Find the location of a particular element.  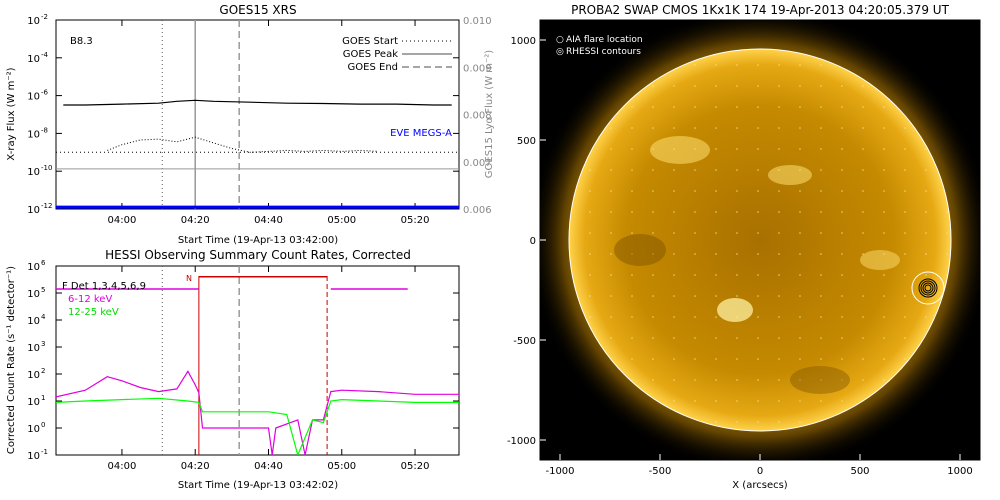

y-tick-exponent: -4 is located at coordinates (45, 55).